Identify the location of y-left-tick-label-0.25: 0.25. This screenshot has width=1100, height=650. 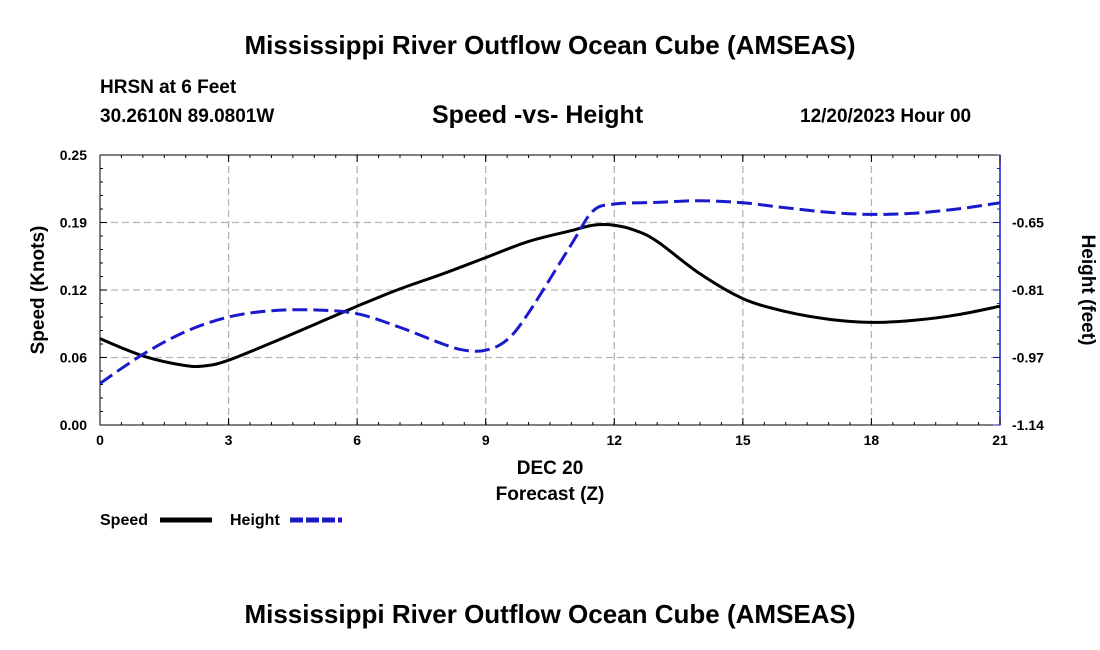
(73, 155).